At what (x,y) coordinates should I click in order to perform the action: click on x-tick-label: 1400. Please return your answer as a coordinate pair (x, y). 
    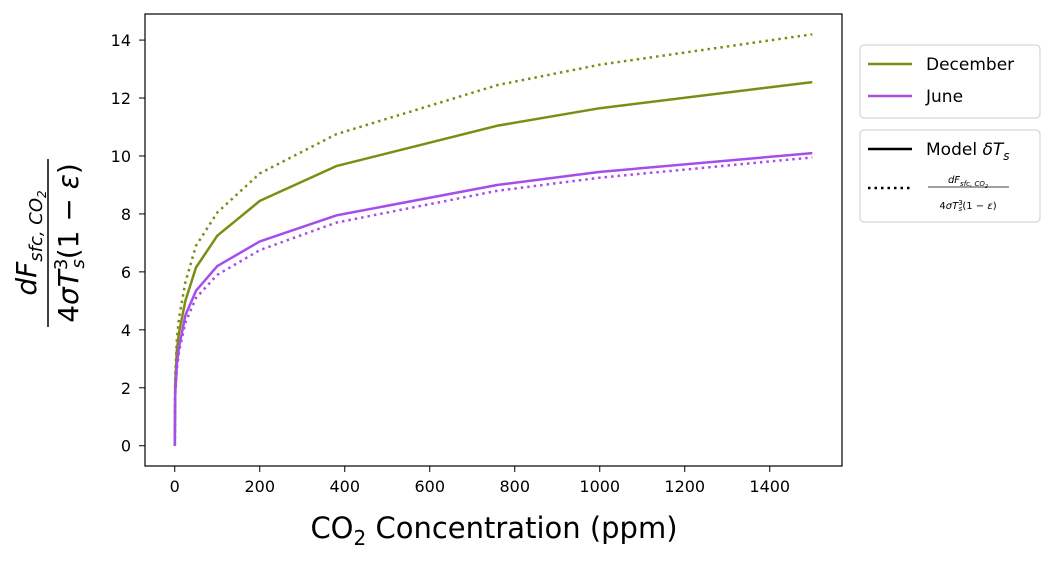
    Looking at the image, I should click on (769, 486).